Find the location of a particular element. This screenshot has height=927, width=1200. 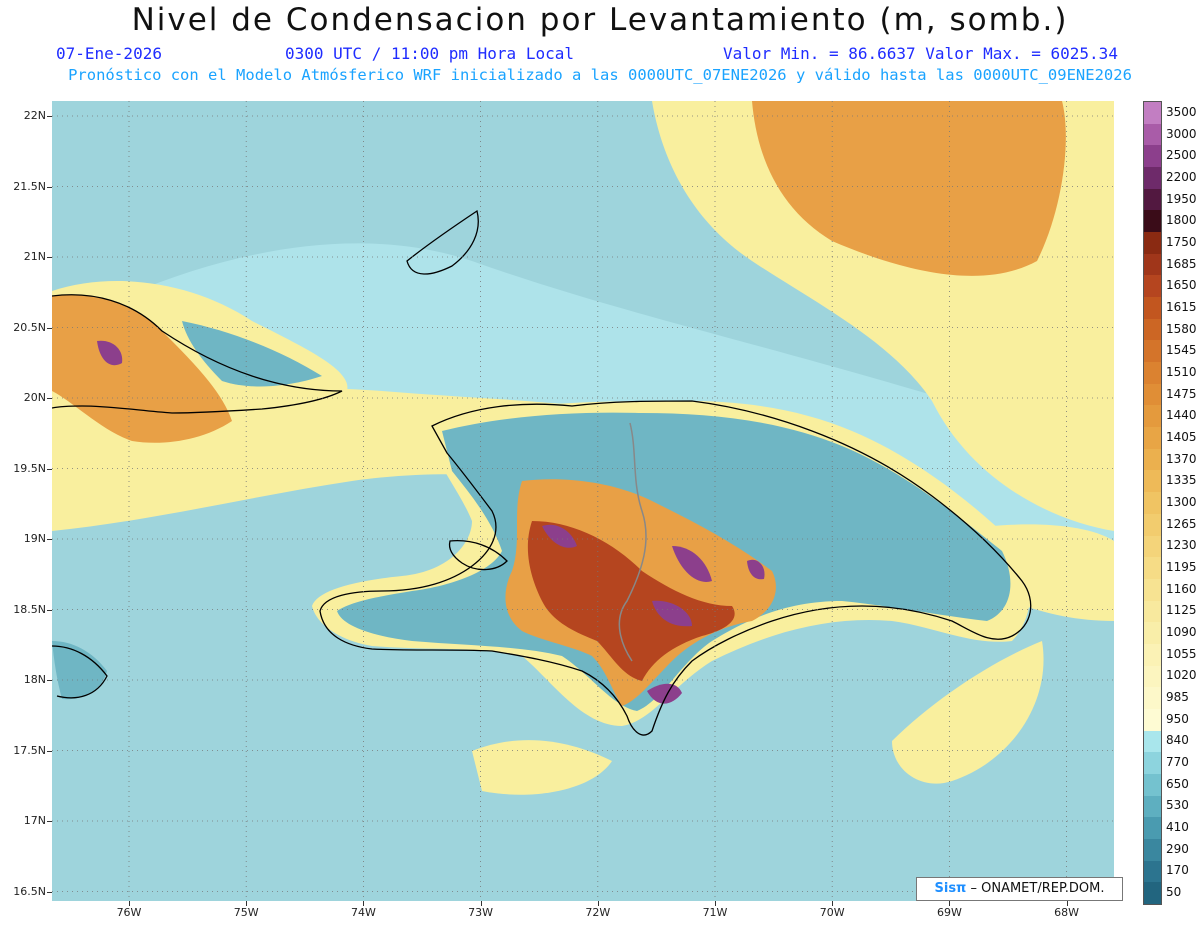

legend-label: 1055 is located at coordinates (1181, 653).